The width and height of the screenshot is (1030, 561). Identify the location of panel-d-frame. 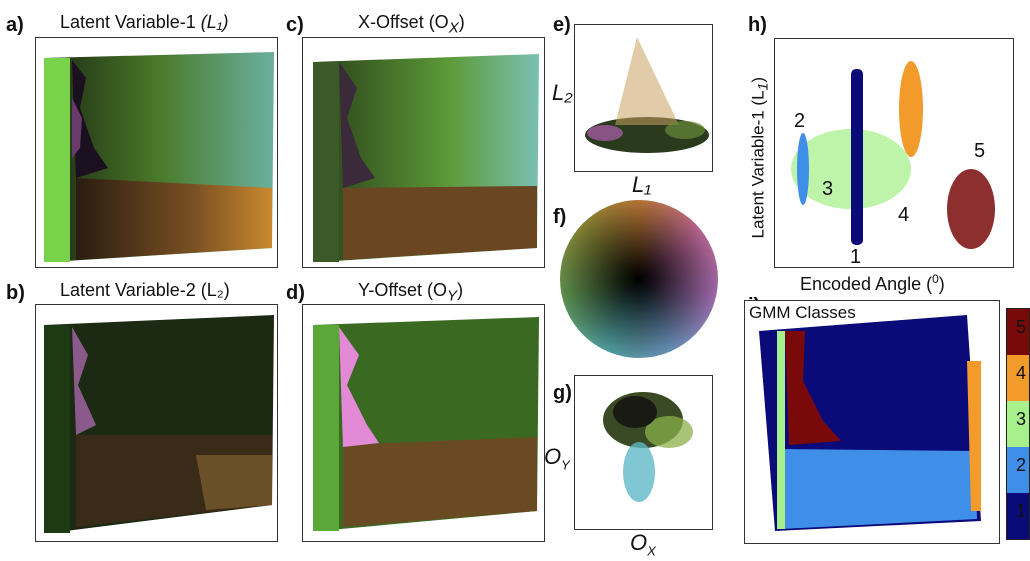
(423, 423).